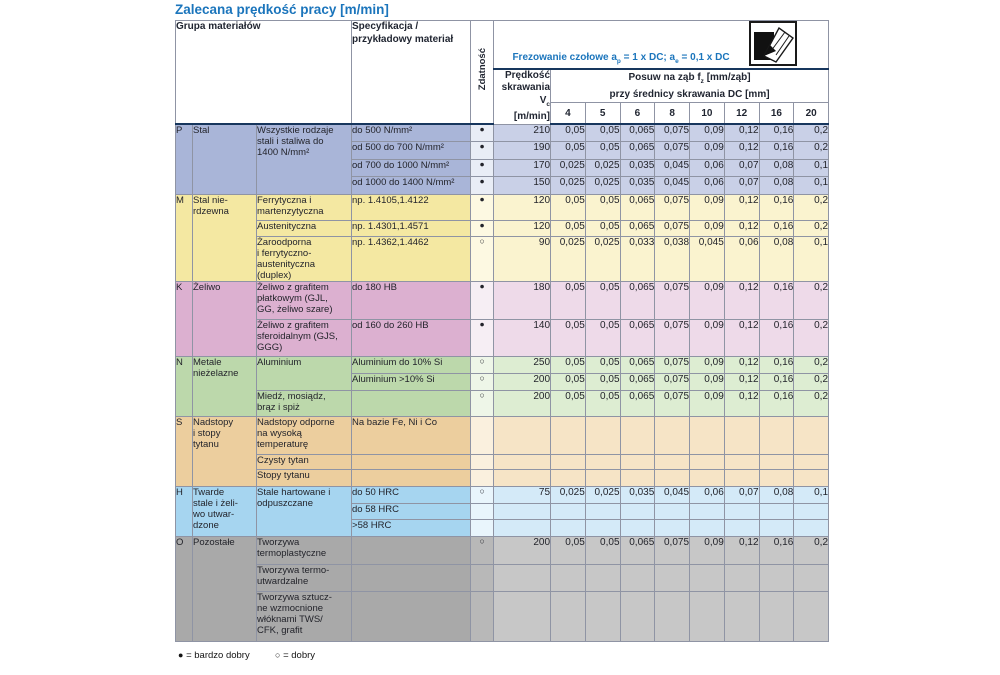 The width and height of the screenshot is (1000, 675). What do you see at coordinates (411, 461) in the screenshot?
I see `spec-cell` at bounding box center [411, 461].